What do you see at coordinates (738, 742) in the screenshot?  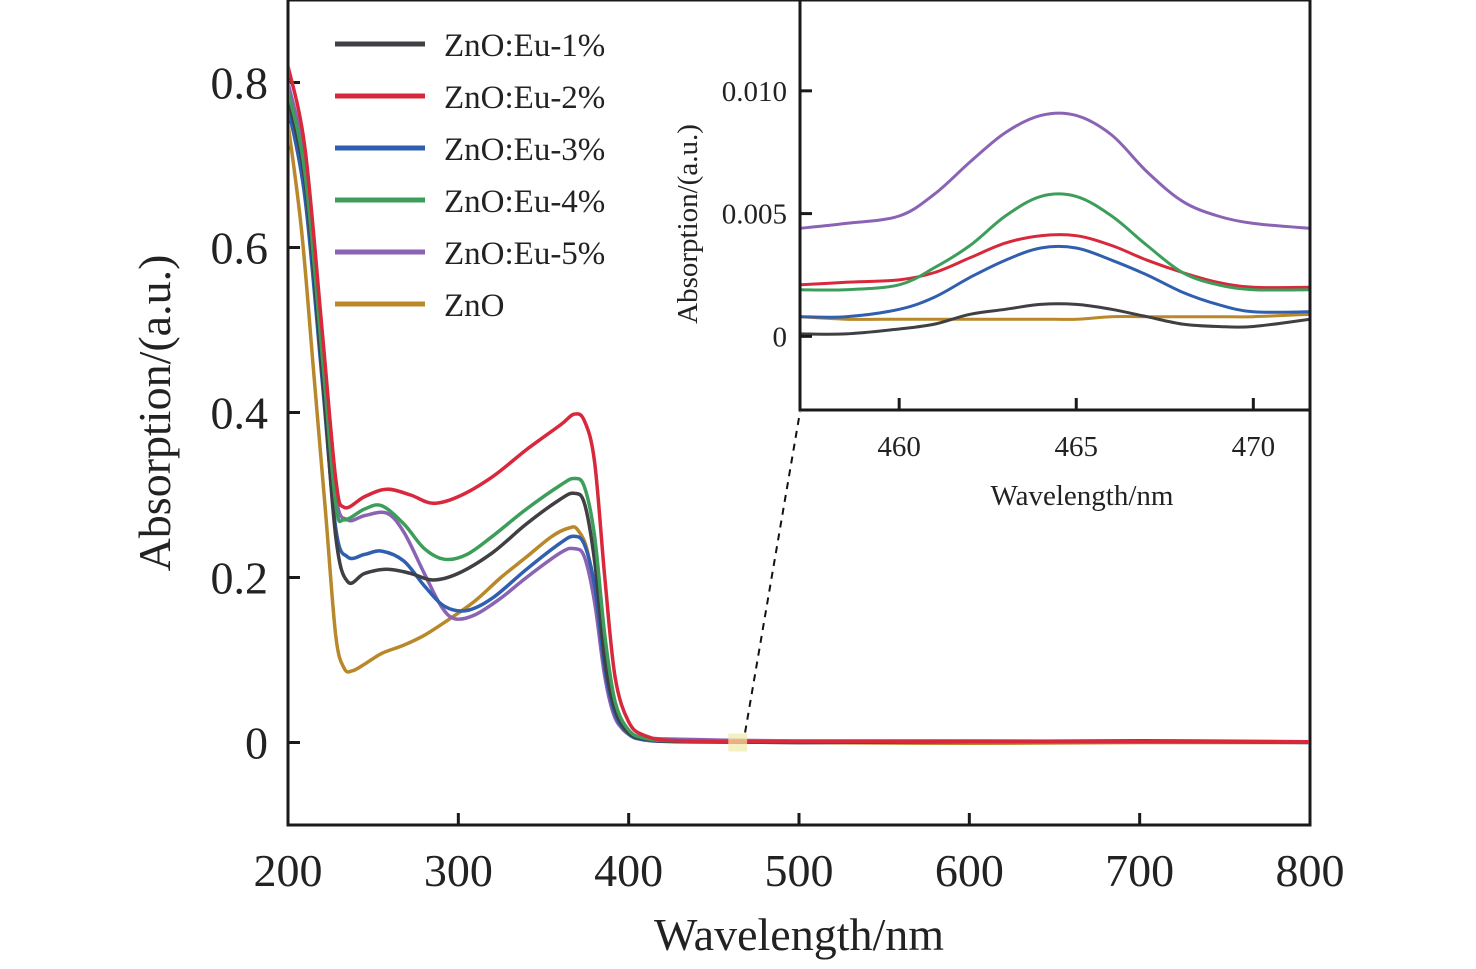 I see `zoom-region-marker` at bounding box center [738, 742].